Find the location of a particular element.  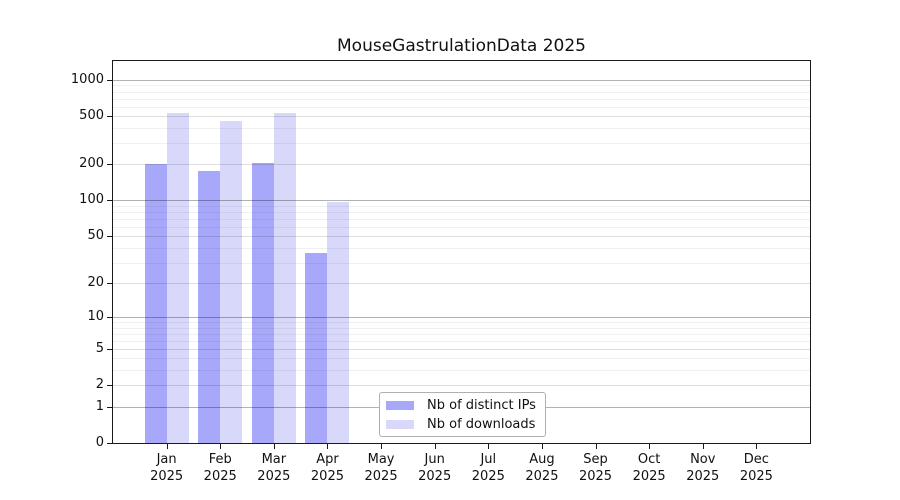

x-tick-label-oct: Oct 2025 is located at coordinates (649, 468).